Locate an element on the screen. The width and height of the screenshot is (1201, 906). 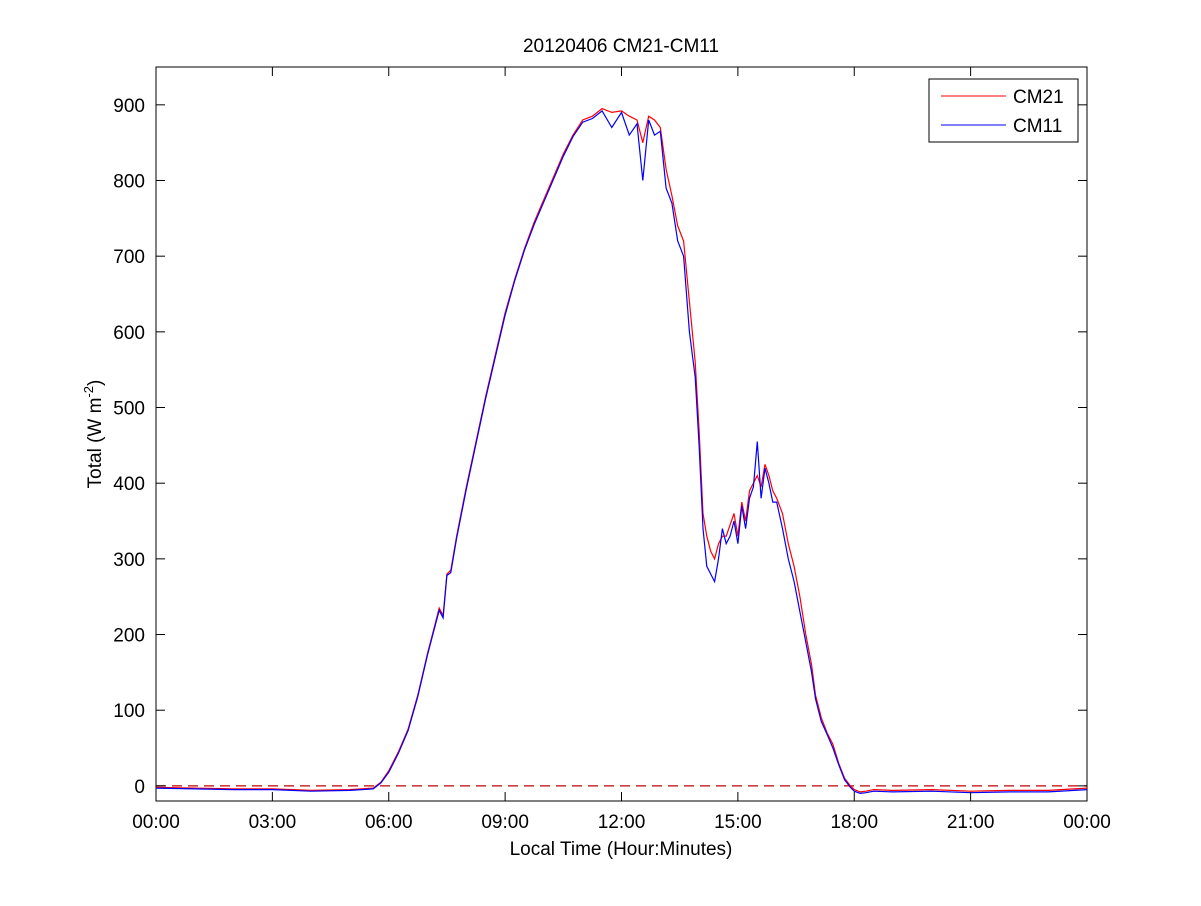
x-tick-label: 03:00 is located at coordinates (273, 822).